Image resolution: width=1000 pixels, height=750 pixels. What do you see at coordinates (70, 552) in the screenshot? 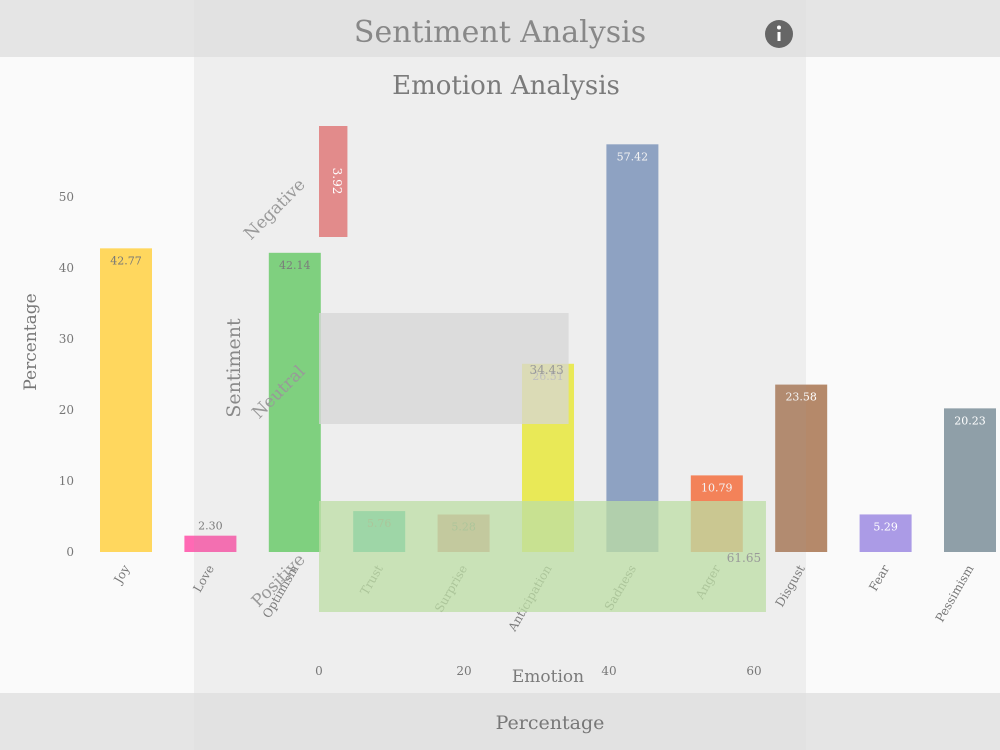
I see `emotion-y-tick: 0` at bounding box center [70, 552].